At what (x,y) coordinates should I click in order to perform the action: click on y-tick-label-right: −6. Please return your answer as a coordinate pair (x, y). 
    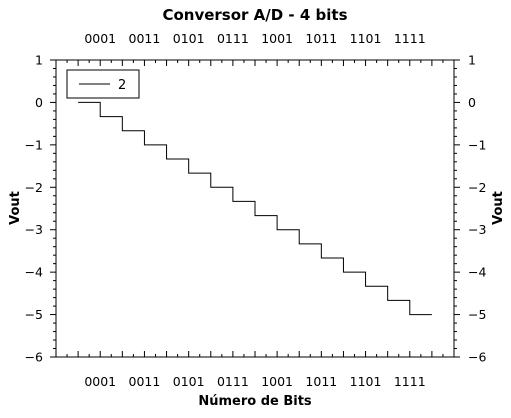
    Looking at the image, I should click on (477, 357).